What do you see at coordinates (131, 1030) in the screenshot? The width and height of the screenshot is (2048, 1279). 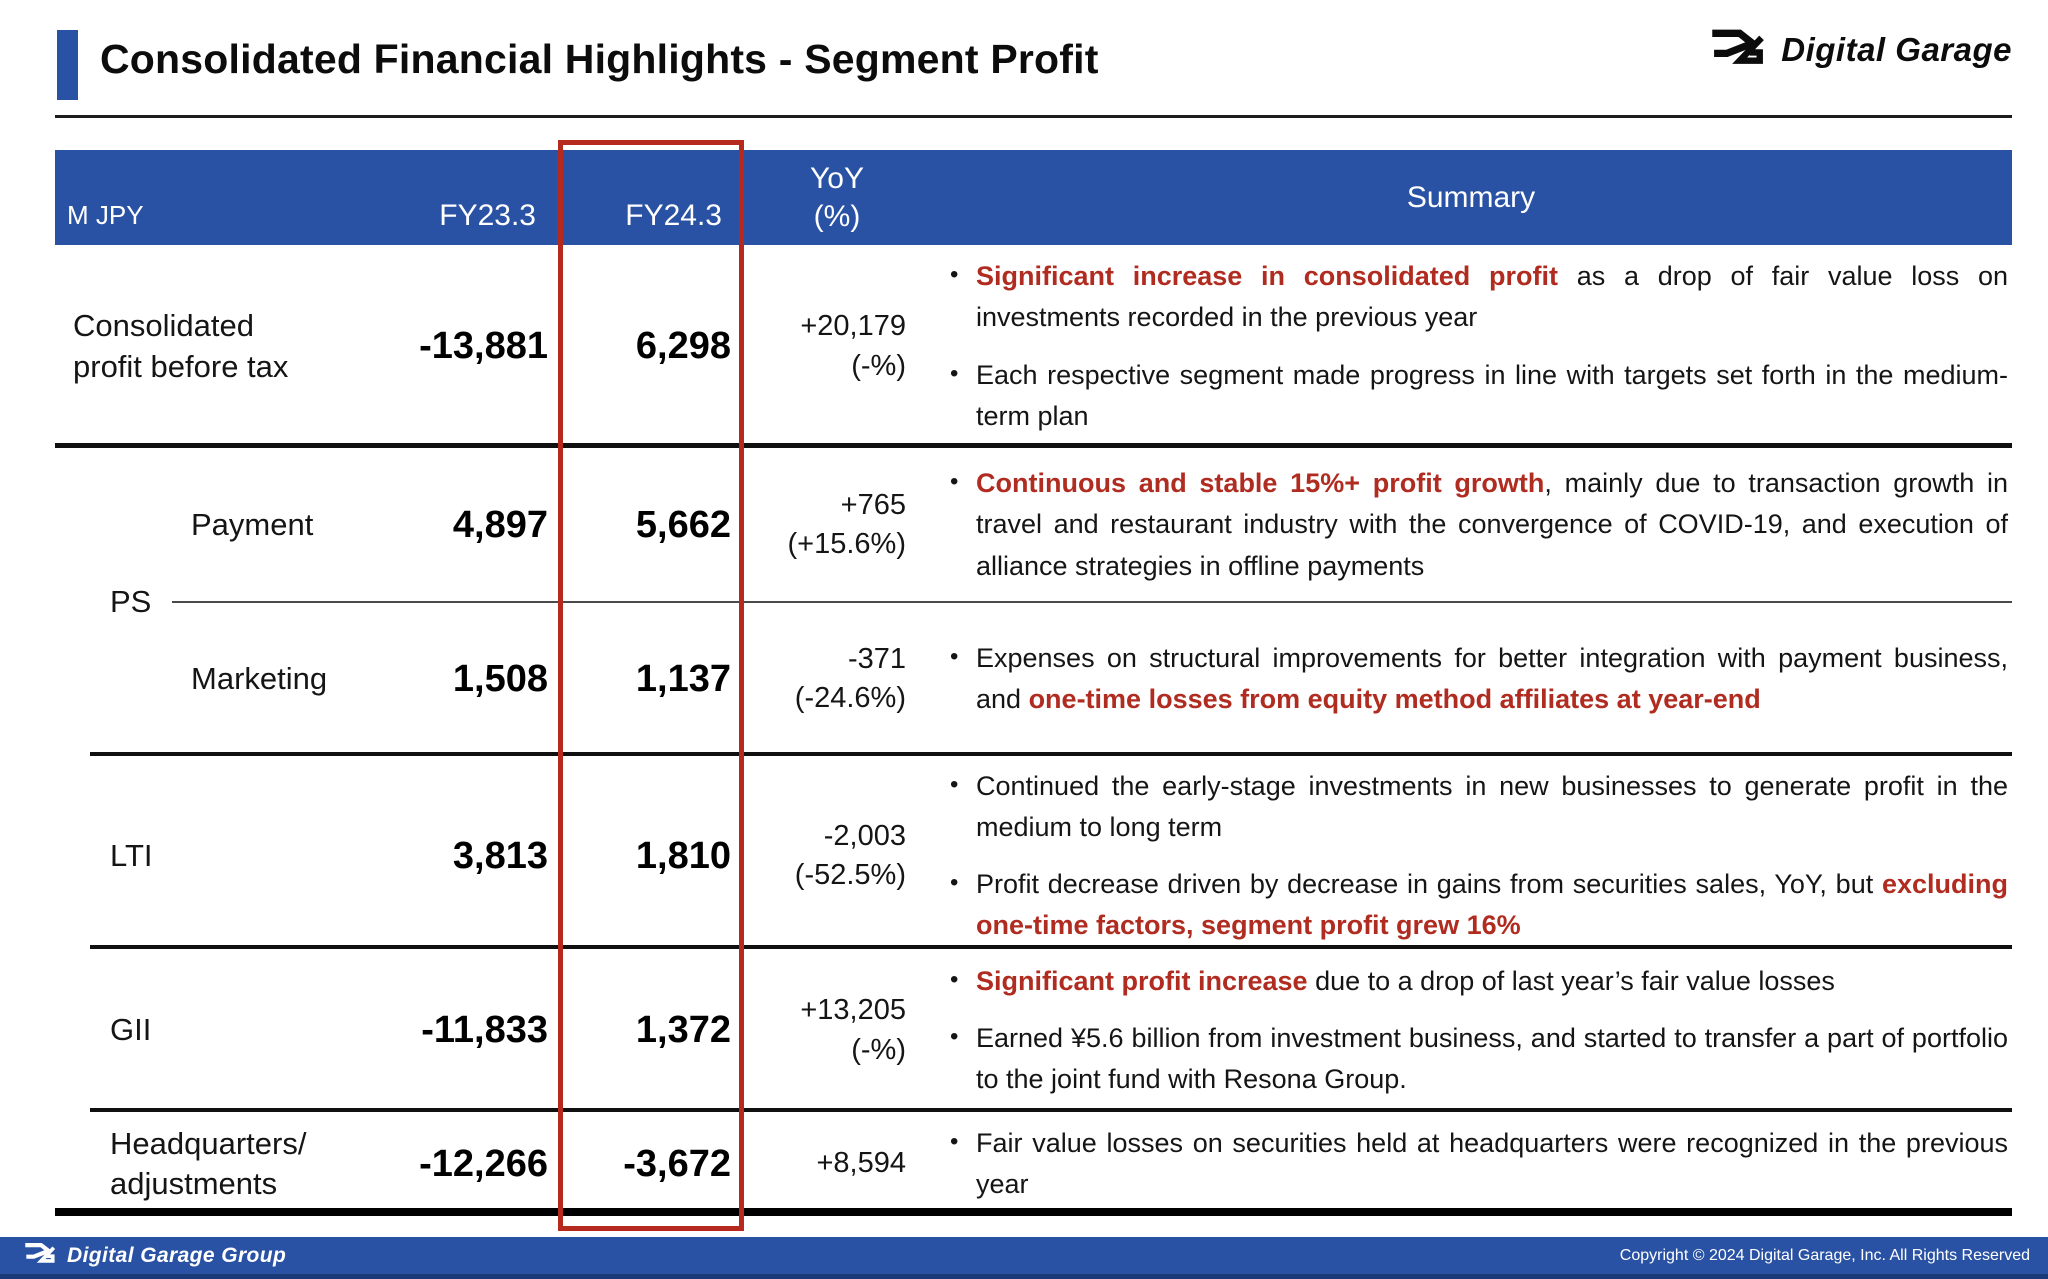 I see `row-label: GII` at bounding box center [131, 1030].